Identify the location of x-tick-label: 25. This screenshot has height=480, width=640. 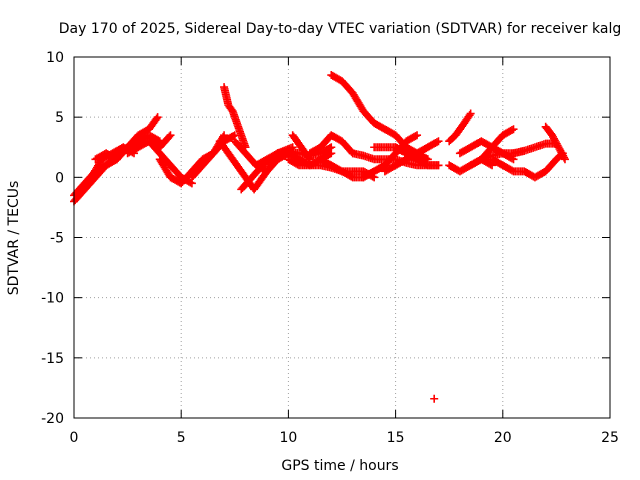
(610, 438).